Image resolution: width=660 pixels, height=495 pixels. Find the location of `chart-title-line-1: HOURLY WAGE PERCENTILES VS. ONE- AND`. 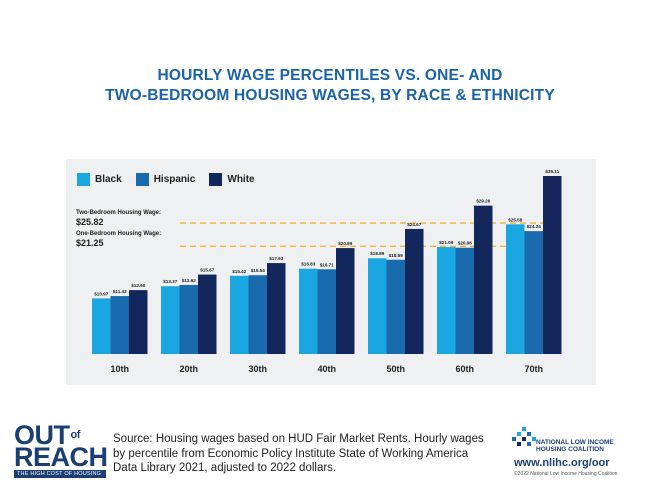

chart-title-line-1: HOURLY WAGE PERCENTILES VS. ONE- AND is located at coordinates (330, 75).